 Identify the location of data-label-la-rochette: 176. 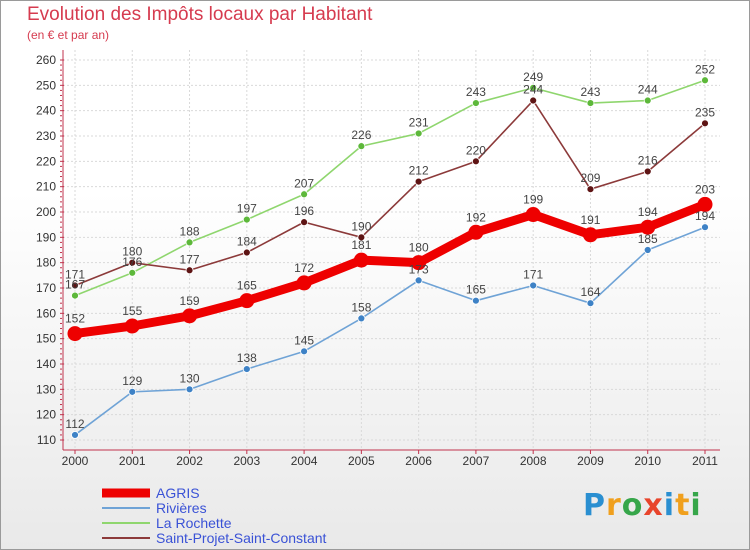
(132, 262).